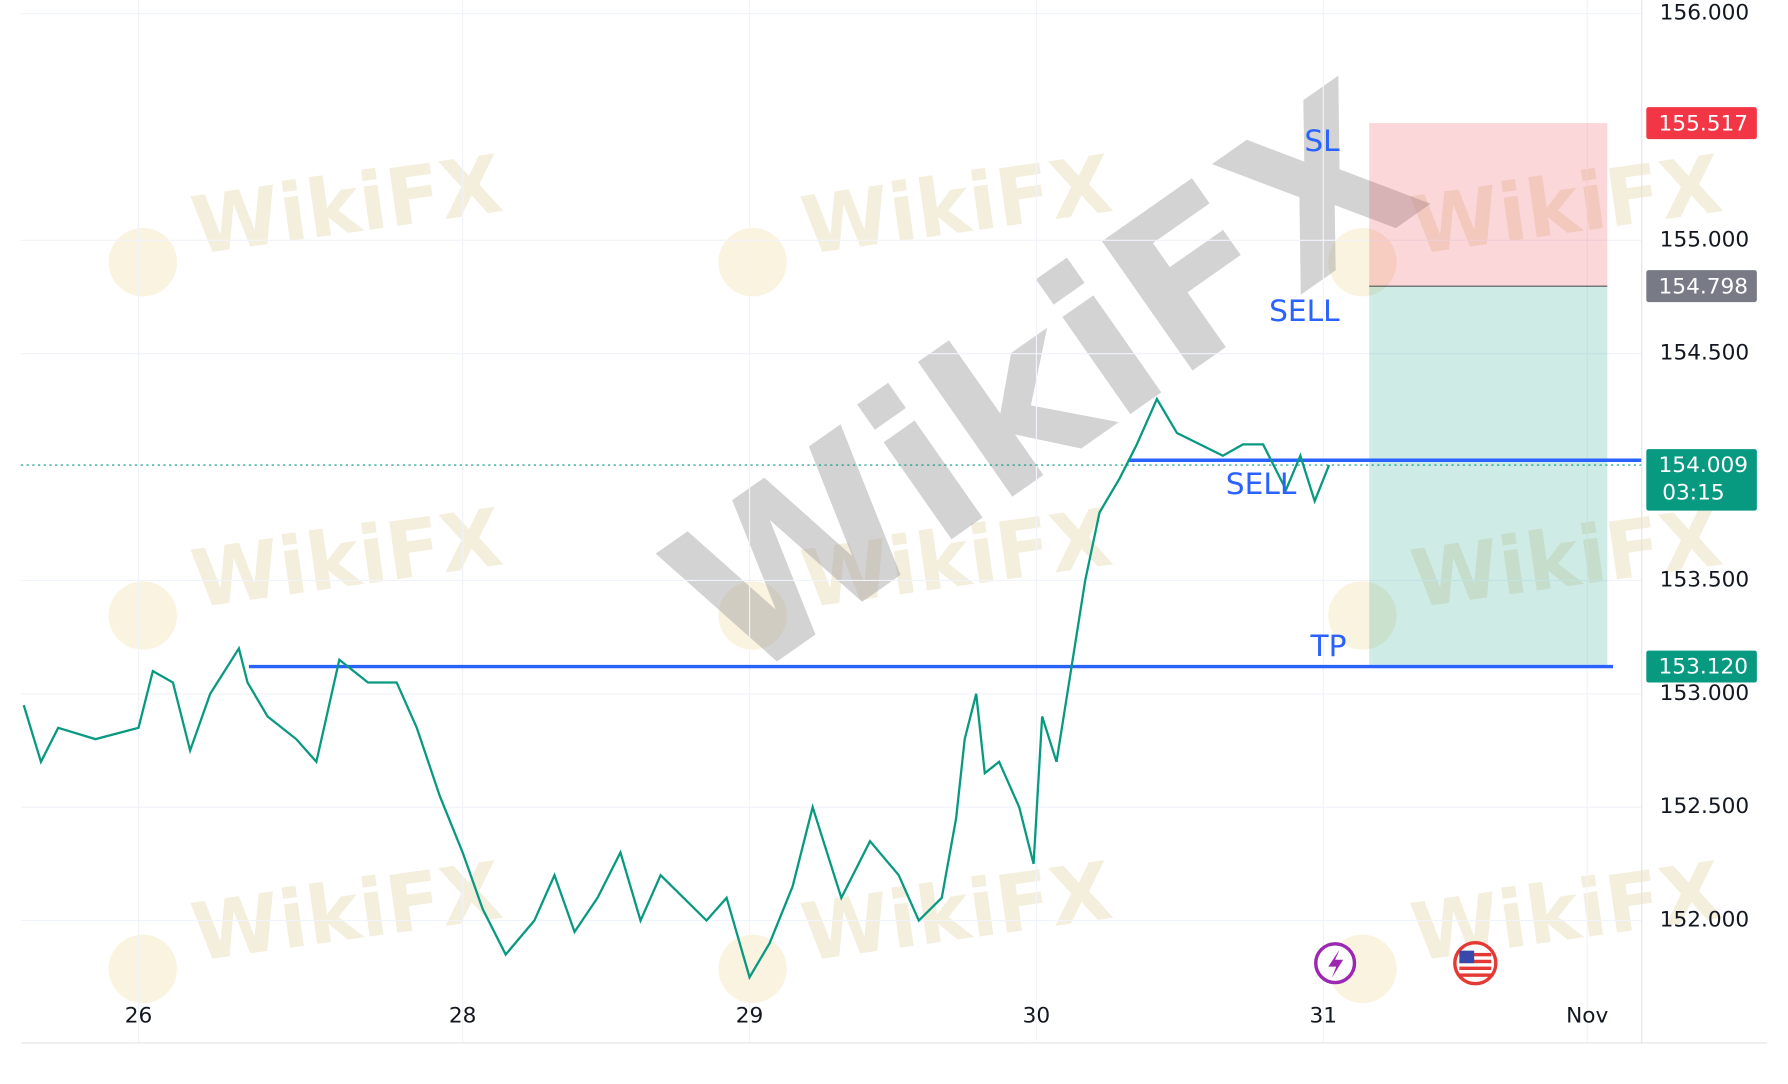  I want to click on annotation: TP, so click(1328, 645).